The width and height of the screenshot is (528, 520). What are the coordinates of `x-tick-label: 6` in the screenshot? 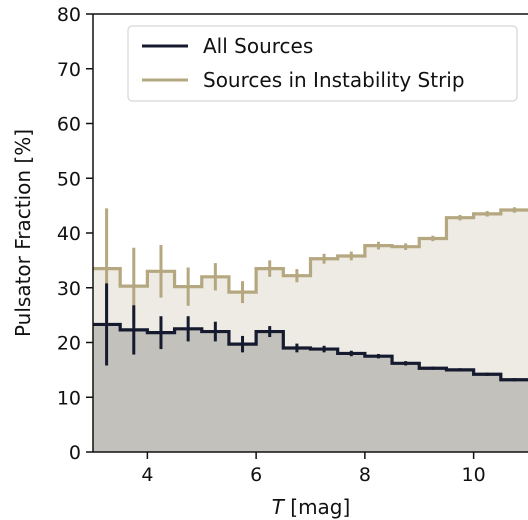 It's located at (256, 475).